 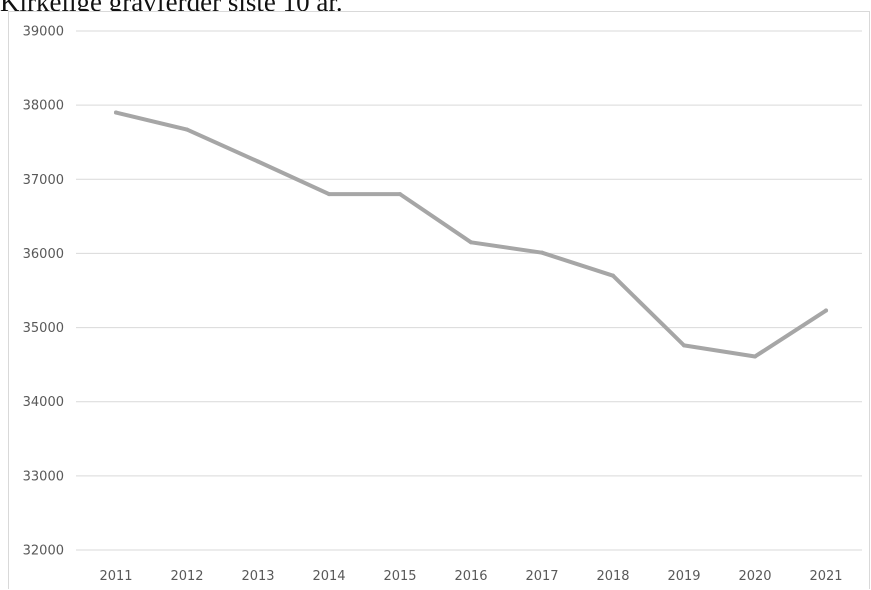 I want to click on y-tick-label: 38000, so click(x=43, y=106).